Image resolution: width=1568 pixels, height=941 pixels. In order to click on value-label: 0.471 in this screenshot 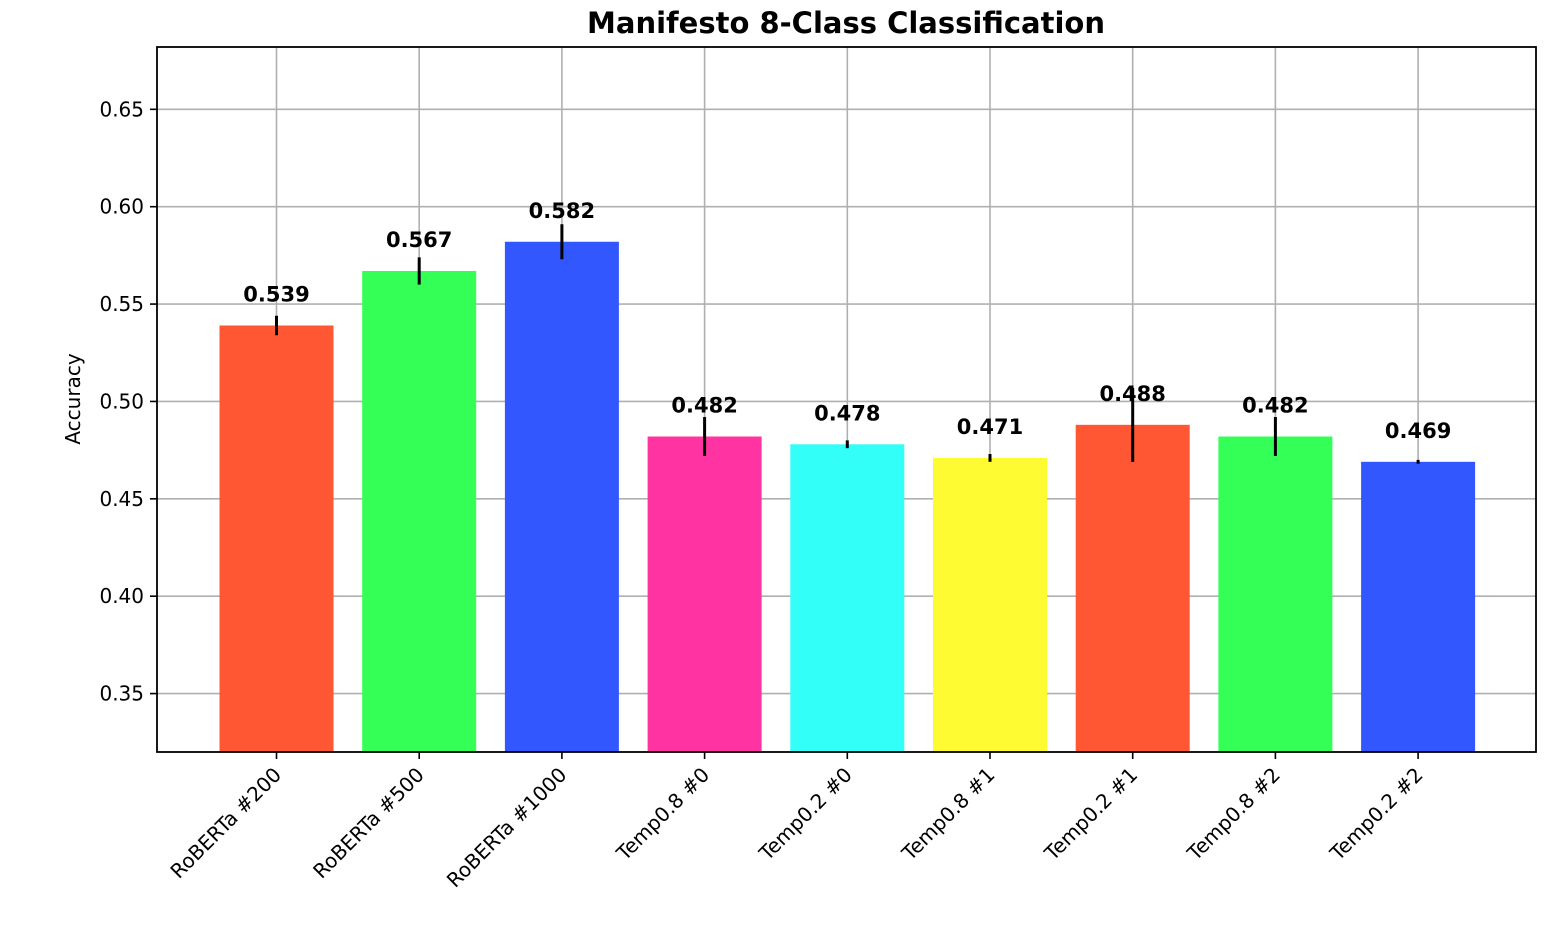, I will do `click(990, 427)`.